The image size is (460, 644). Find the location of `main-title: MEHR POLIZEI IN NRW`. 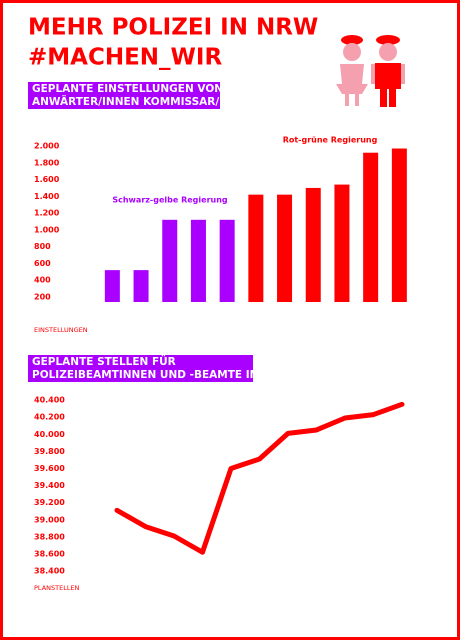

main-title: MEHR POLIZEI IN NRW is located at coordinates (173, 28).